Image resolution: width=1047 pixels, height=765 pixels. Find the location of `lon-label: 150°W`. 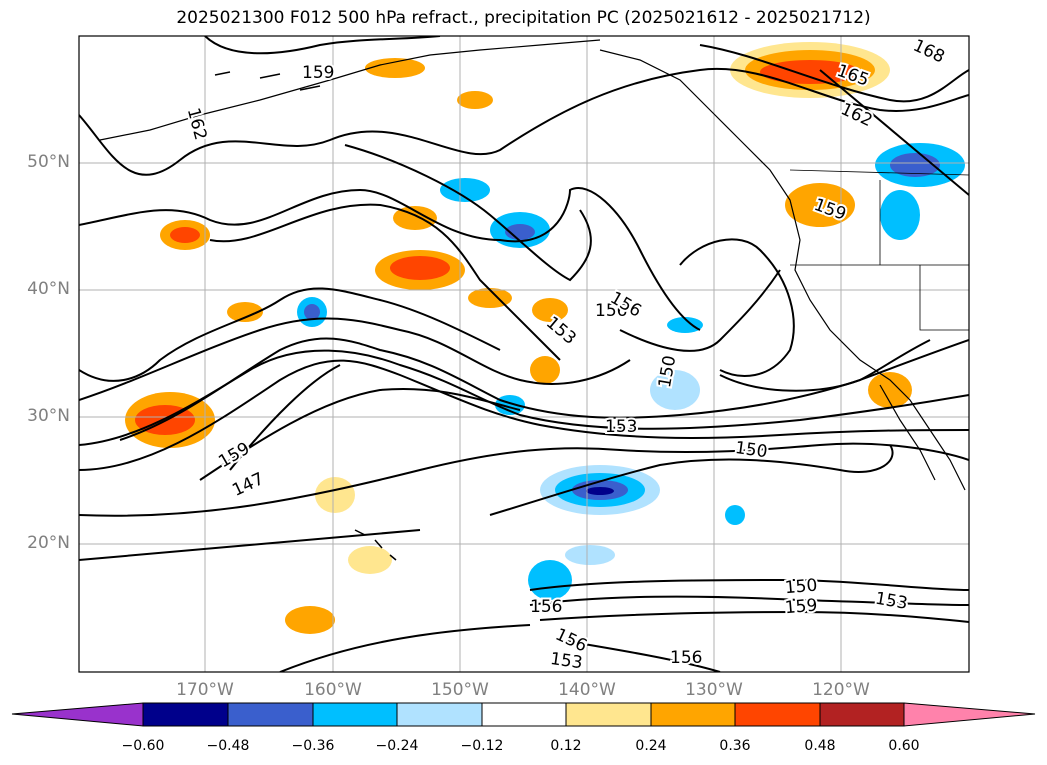

lon-label: 150°W is located at coordinates (460, 690).